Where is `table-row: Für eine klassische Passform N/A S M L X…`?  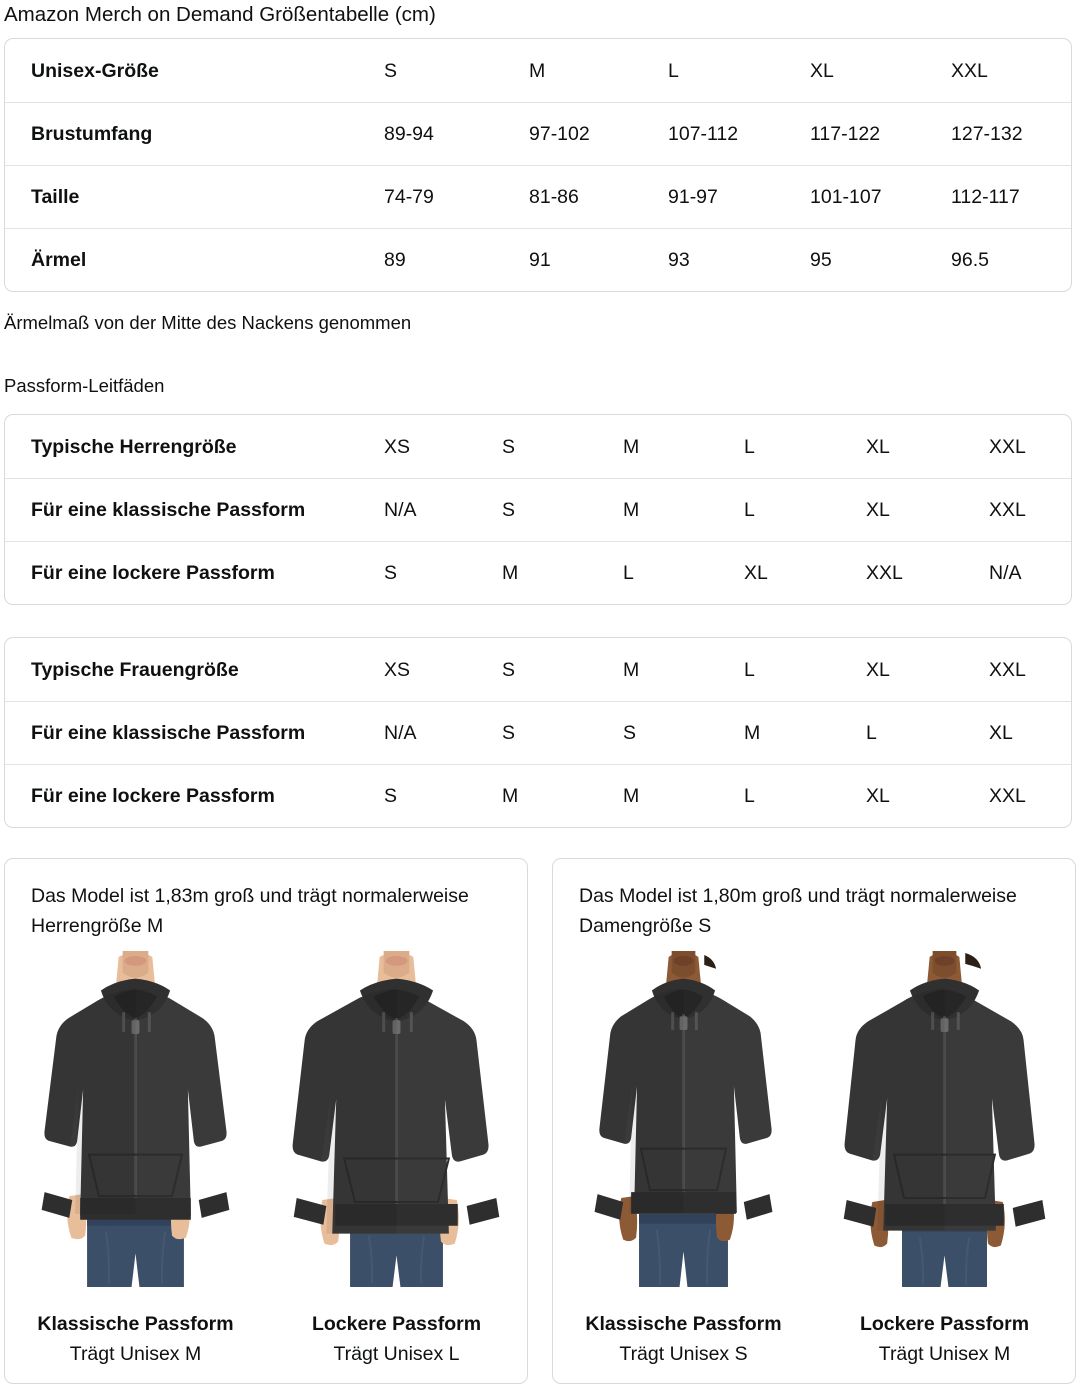
table-row: Für eine klassische Passform N/A S M L X… is located at coordinates (538, 509).